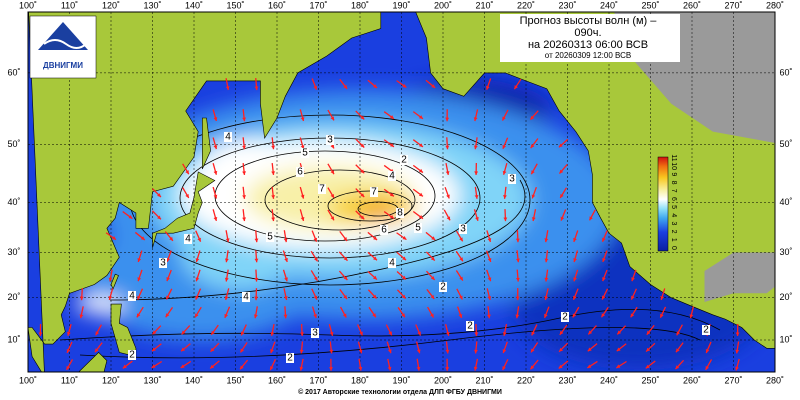  Describe the element at coordinates (673, 174) in the screenshot. I see `colorbar-label: 9` at that location.